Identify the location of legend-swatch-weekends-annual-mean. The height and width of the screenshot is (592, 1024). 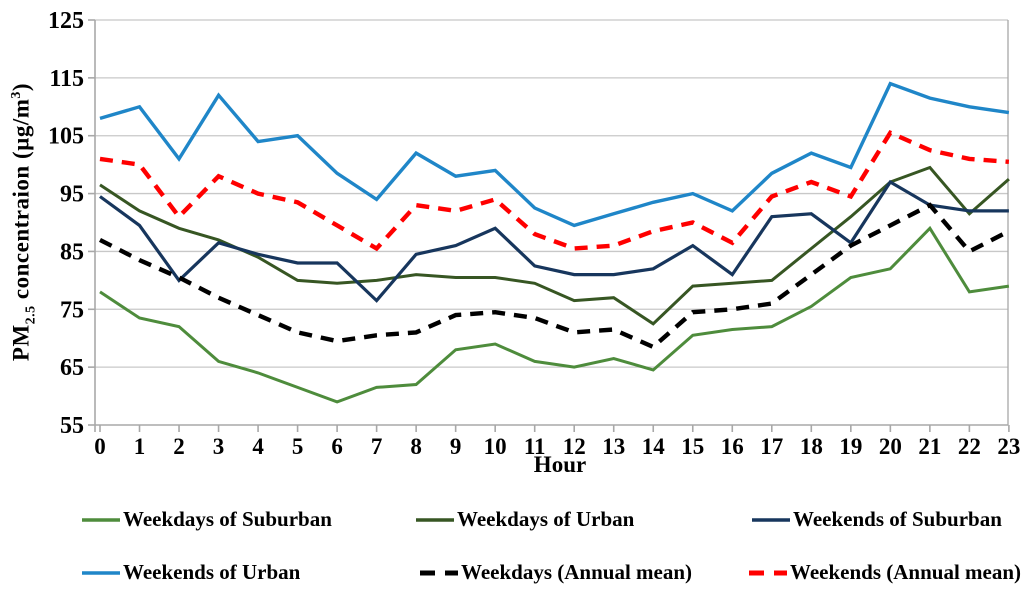
(768, 572).